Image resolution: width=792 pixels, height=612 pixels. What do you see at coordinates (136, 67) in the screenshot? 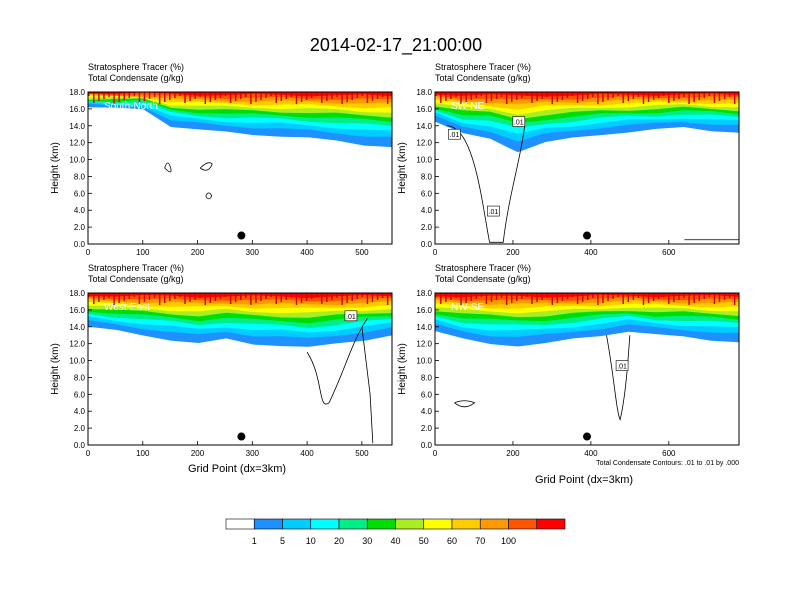
I see `subtitle-tracer: Stratosphere Tracer (%)` at bounding box center [136, 67].